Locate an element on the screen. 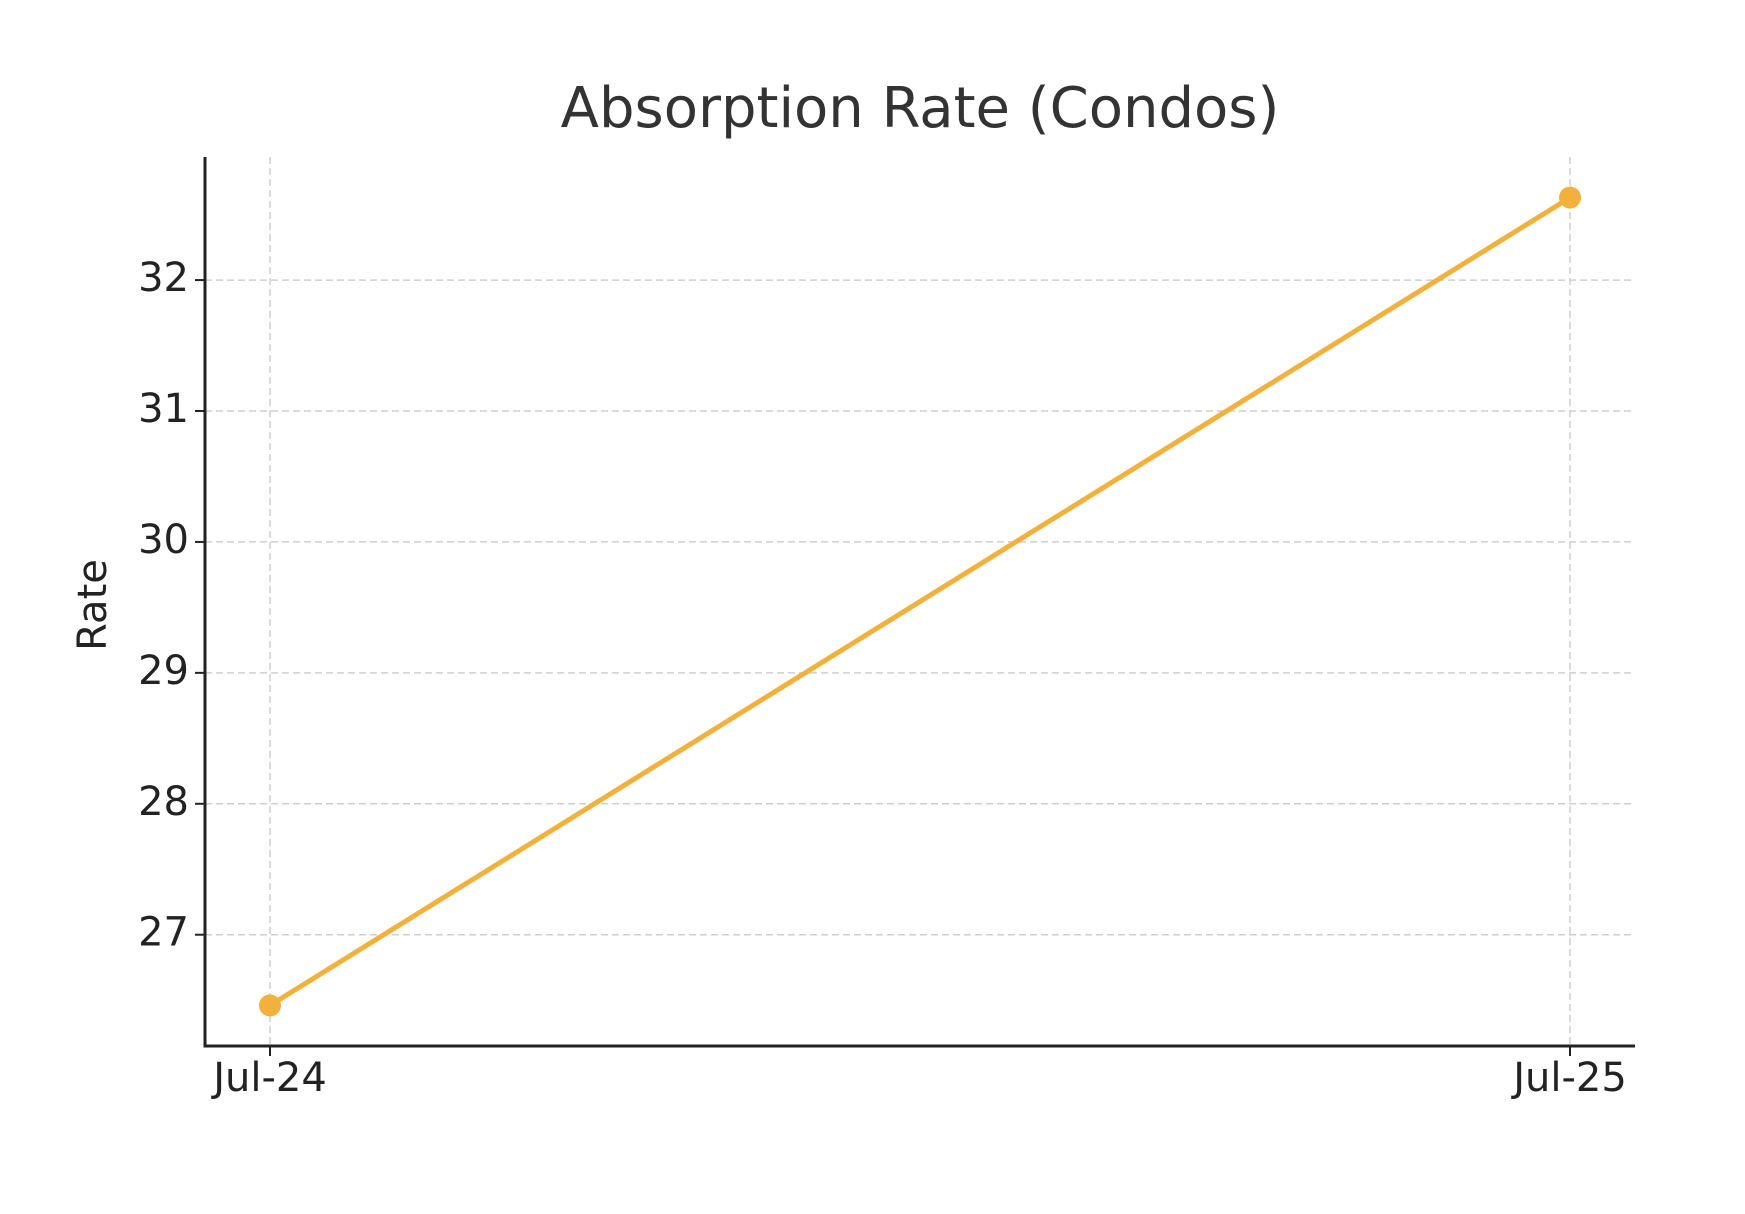  y-tick-label: 29 is located at coordinates (163, 671).